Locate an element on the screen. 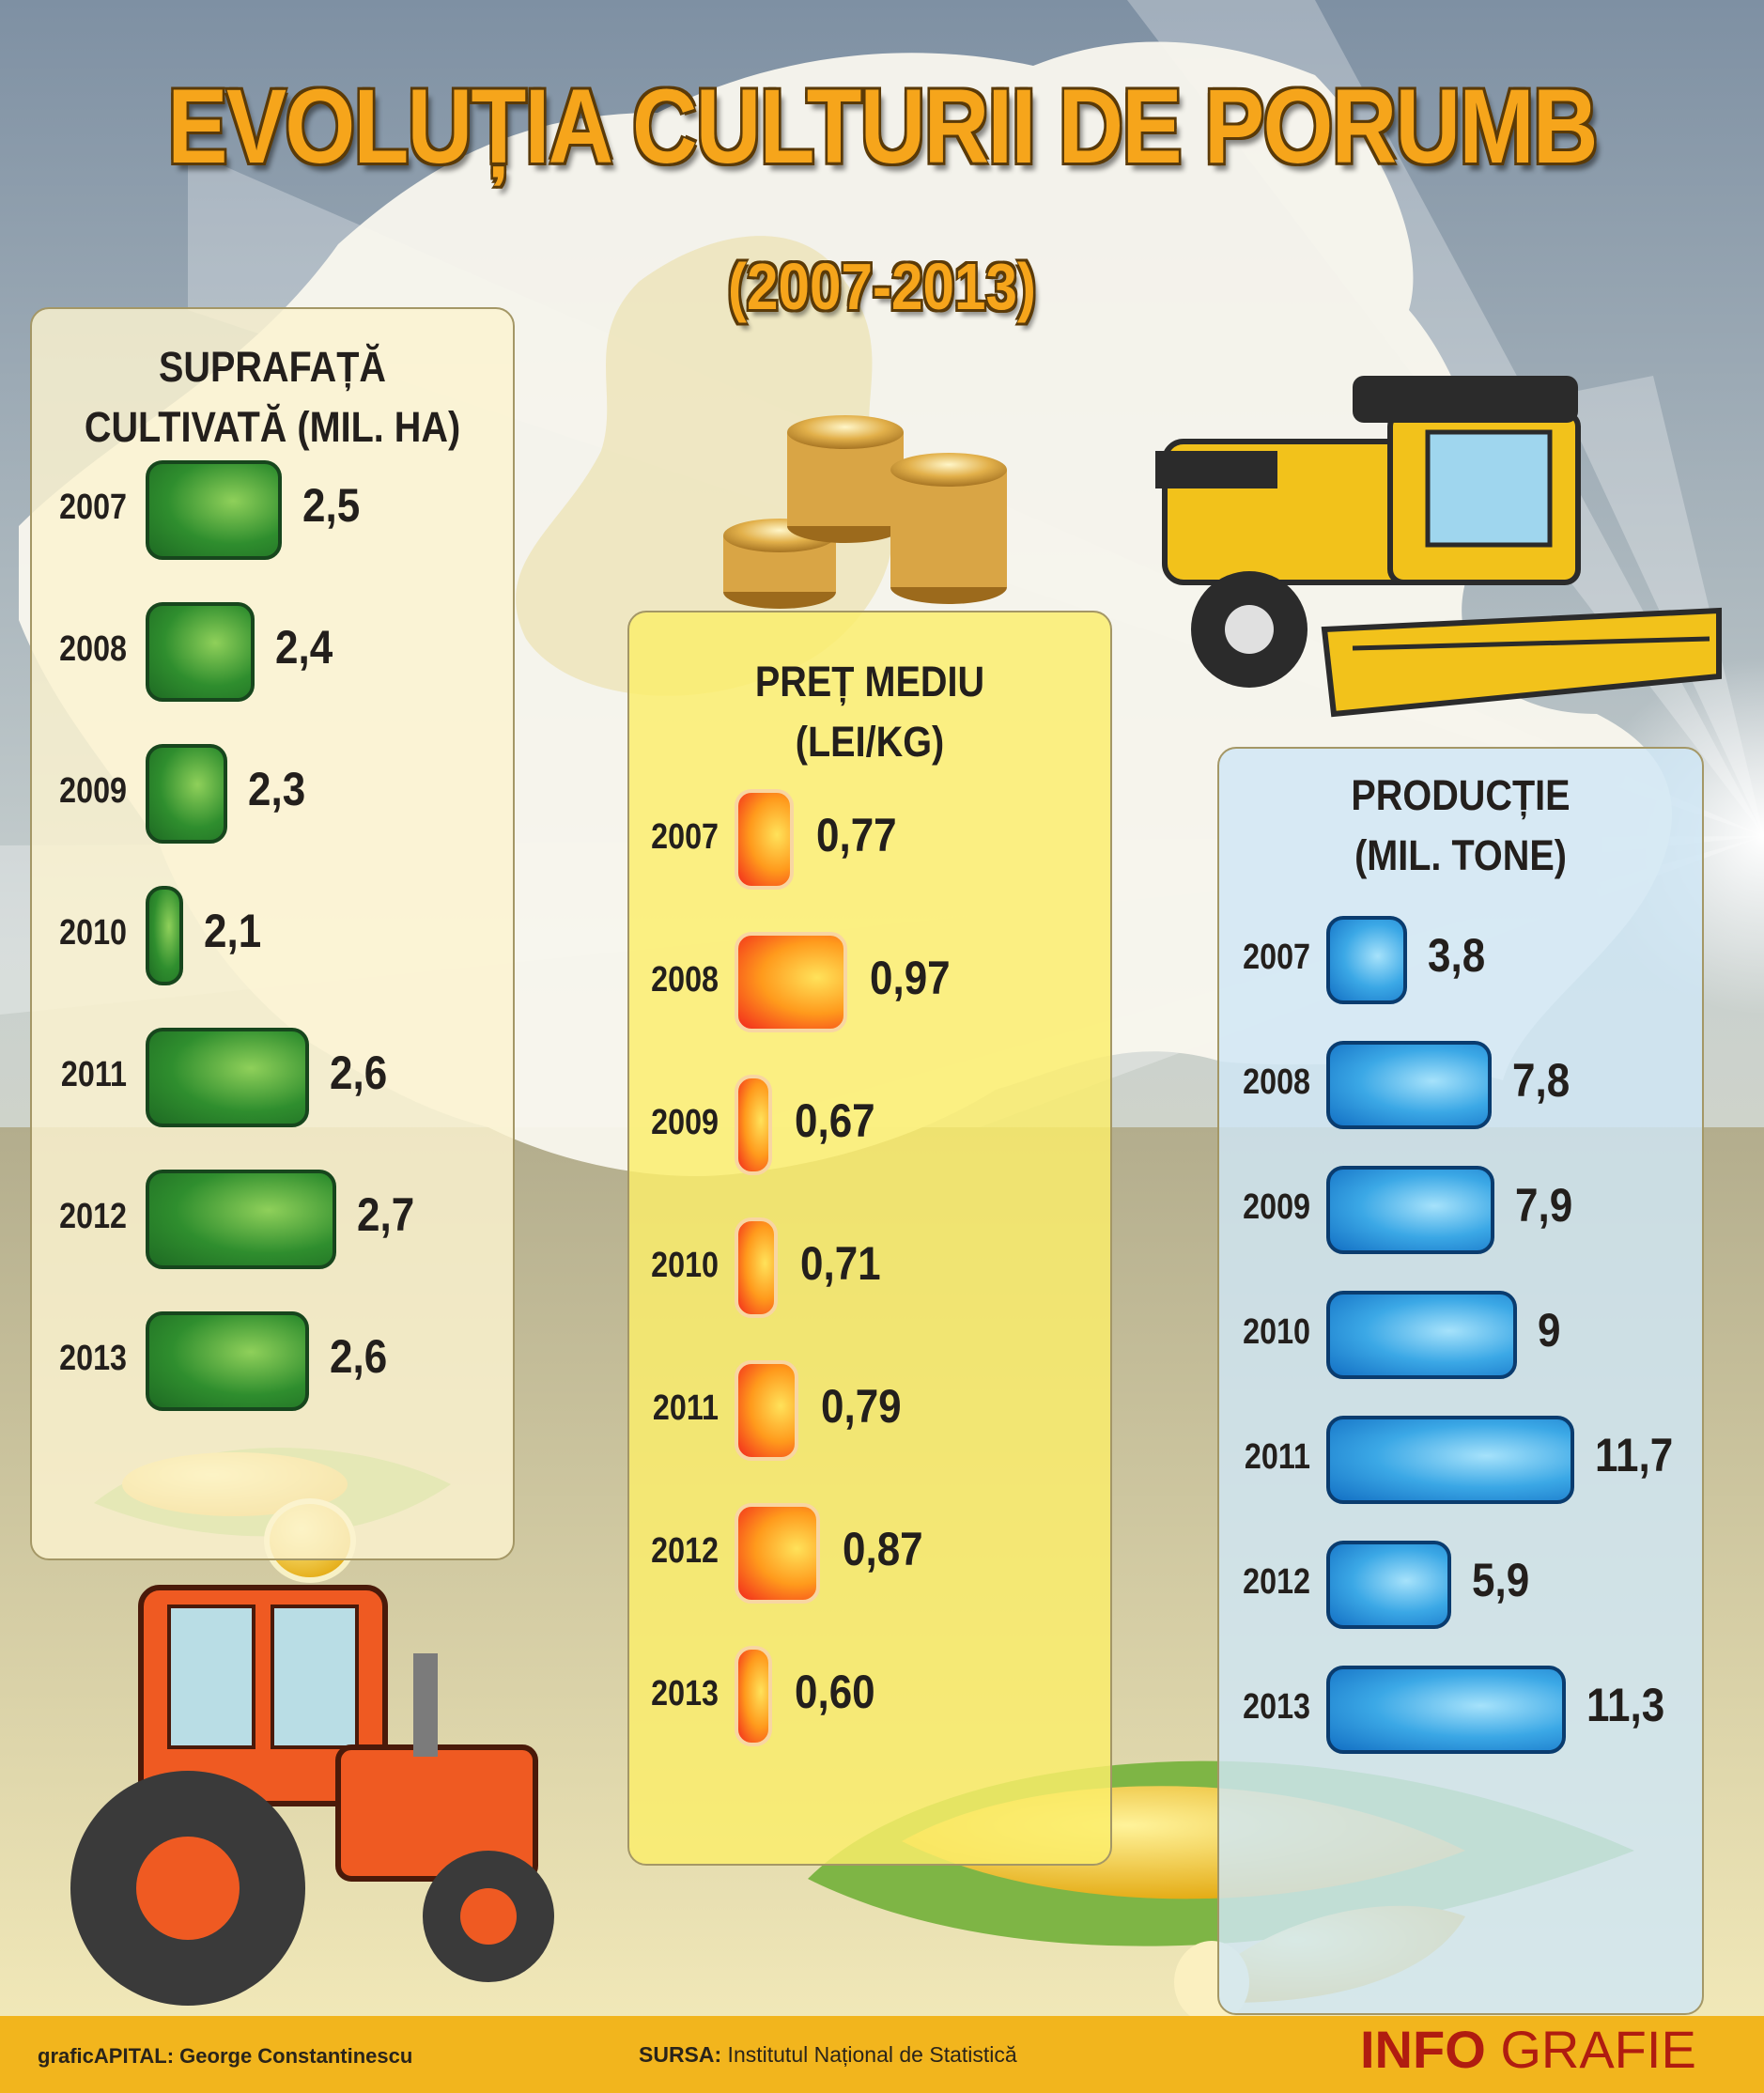  value-label: 2,7 is located at coordinates (386, 1214).